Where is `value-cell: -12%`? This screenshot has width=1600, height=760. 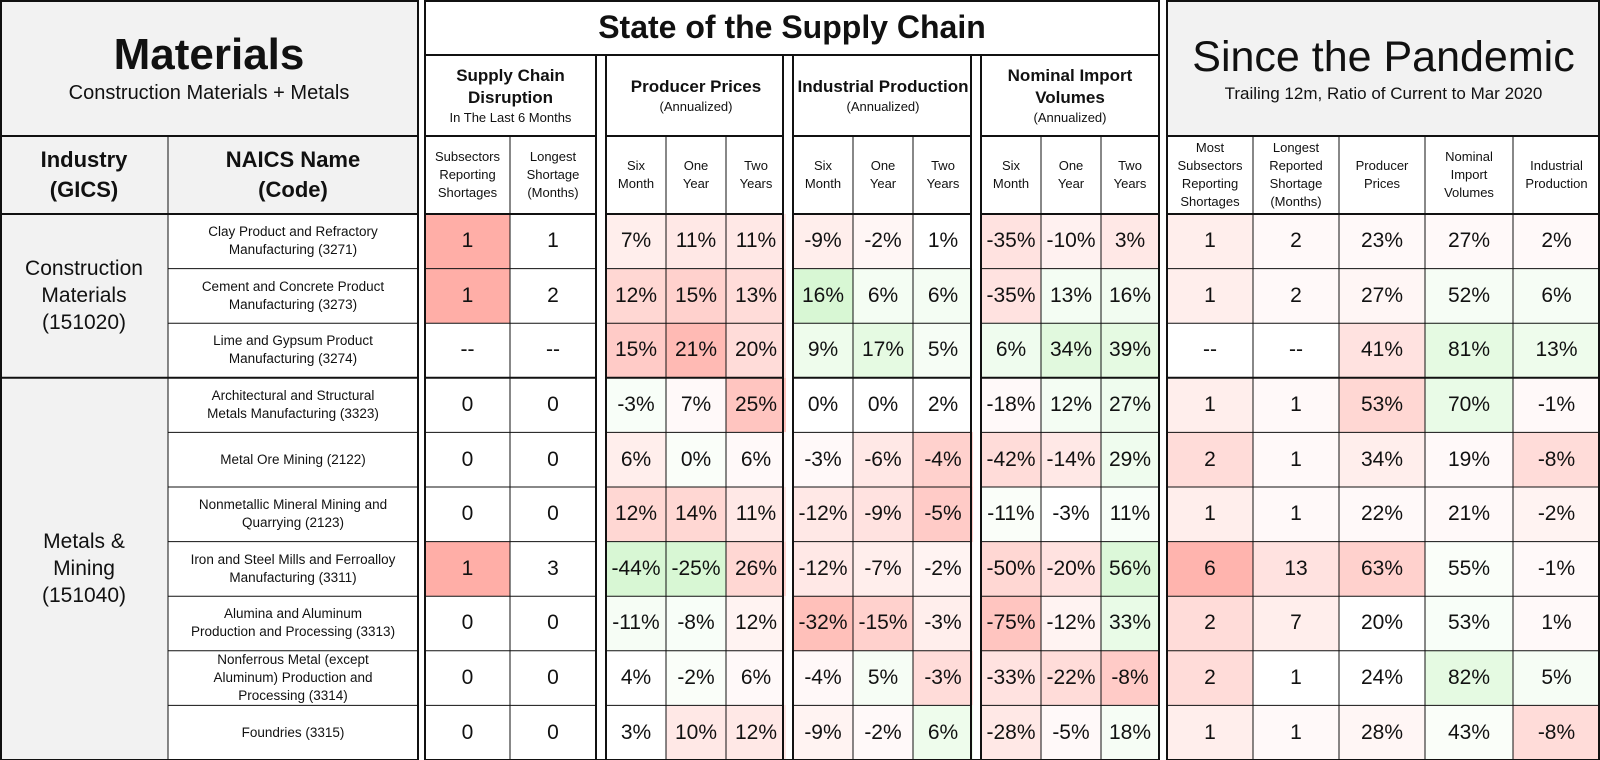
value-cell: -12% is located at coordinates (823, 569).